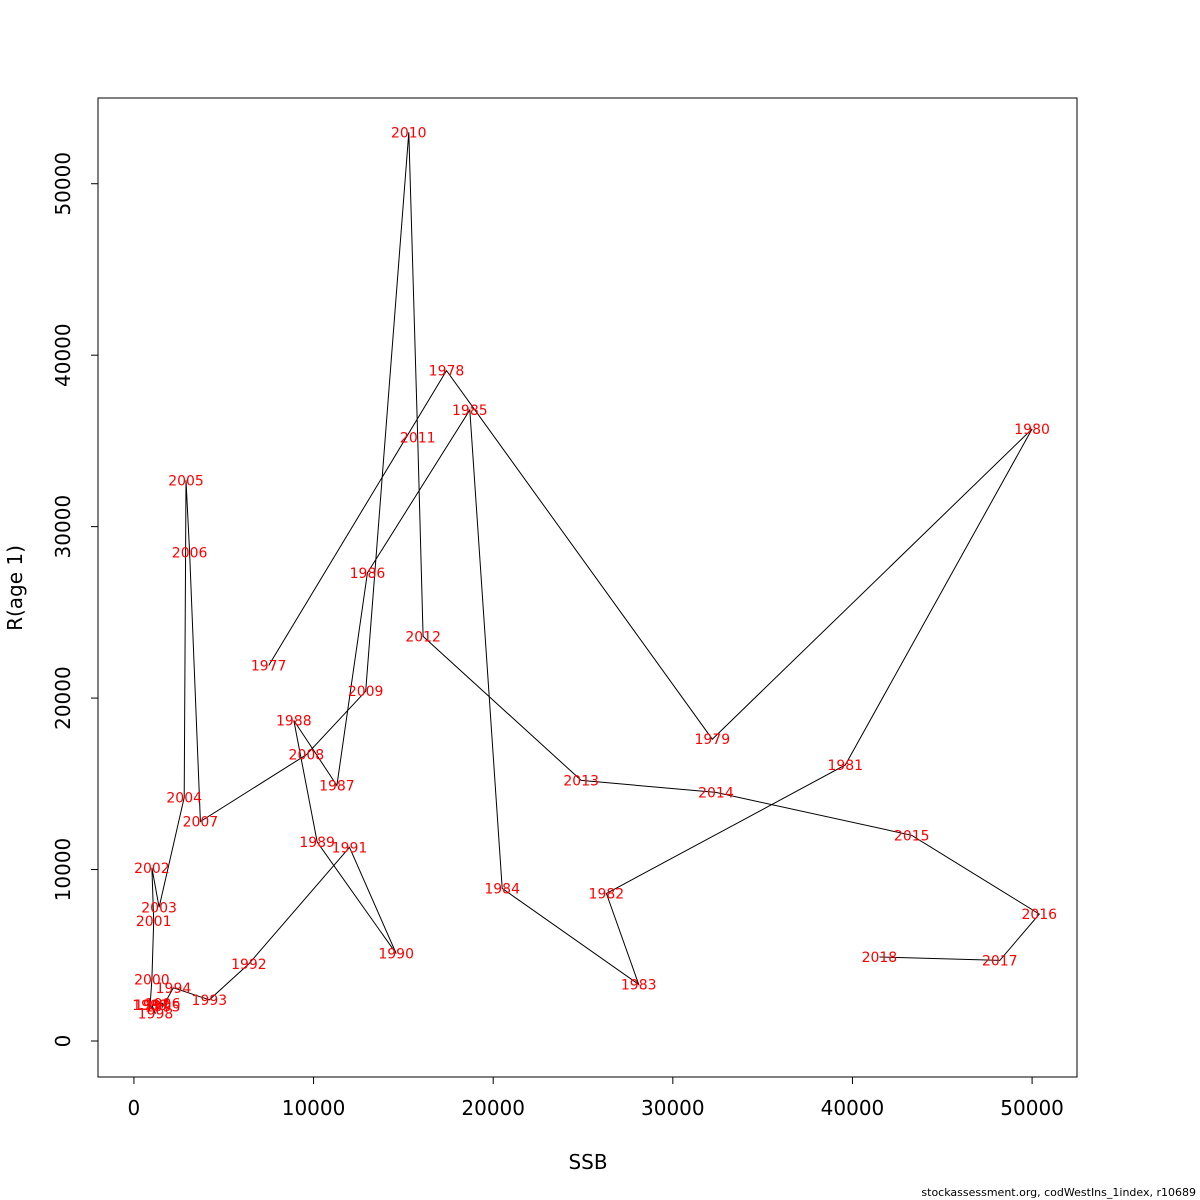 This screenshot has height=1200, width=1200. What do you see at coordinates (713, 740) in the screenshot?
I see `year-label-1979: 1979` at bounding box center [713, 740].